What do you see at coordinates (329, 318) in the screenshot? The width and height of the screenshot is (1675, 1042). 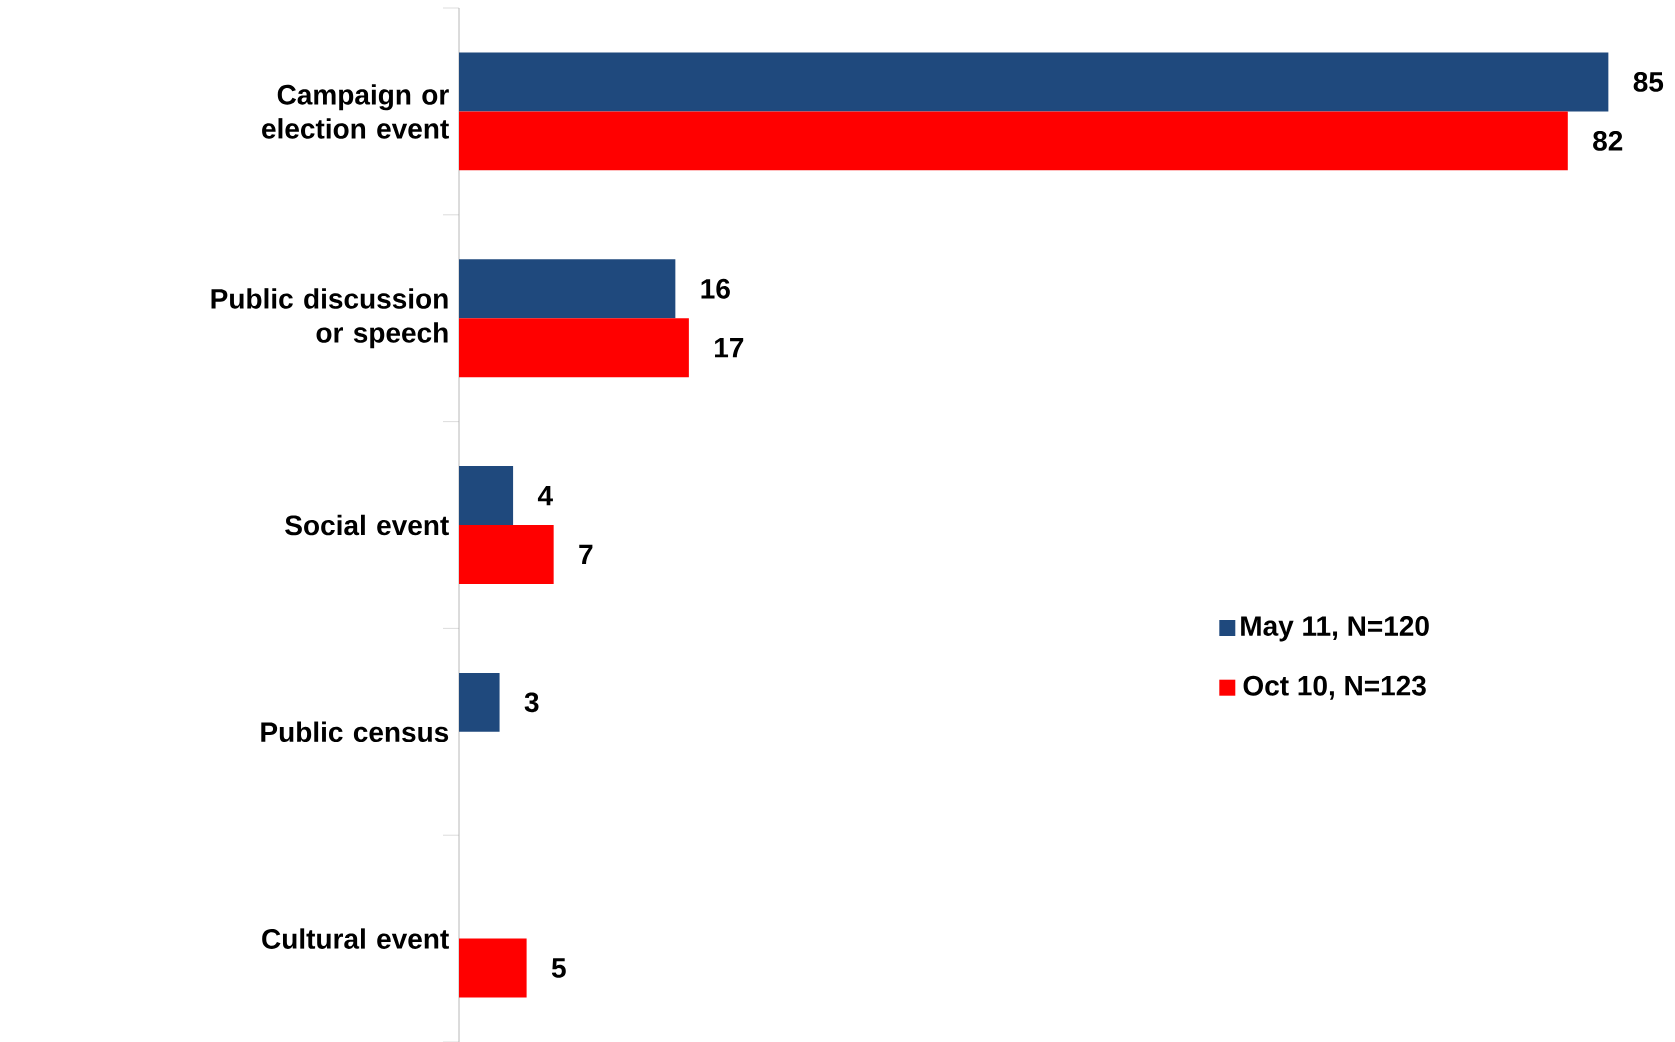 I see `y-tick-label: Public discussion or speech` at bounding box center [329, 318].